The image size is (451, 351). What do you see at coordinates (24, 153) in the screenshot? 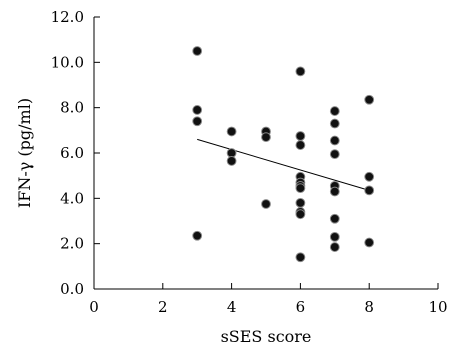
I see `y-axis-title: IFN-γ (pg/ml)` at bounding box center [24, 153].